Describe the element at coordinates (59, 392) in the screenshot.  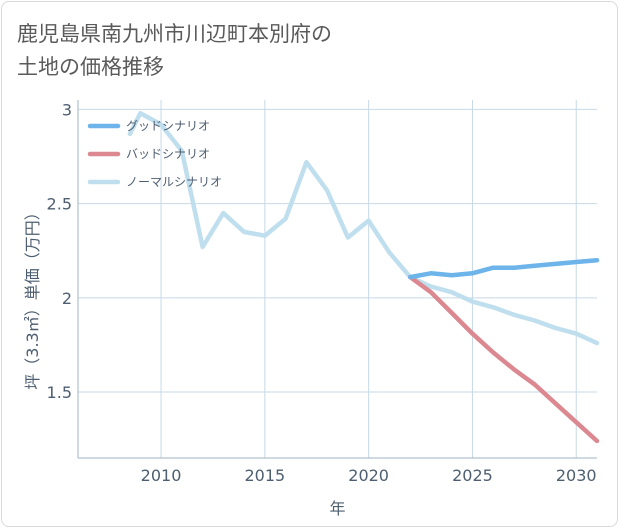
I see `y-tick-label: 1.5` at that location.